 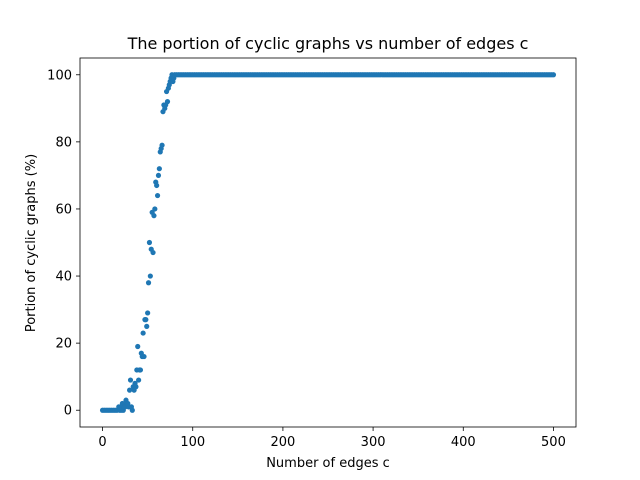 What do you see at coordinates (59, 75) in the screenshot?
I see `y-tick-label: 100` at bounding box center [59, 75].